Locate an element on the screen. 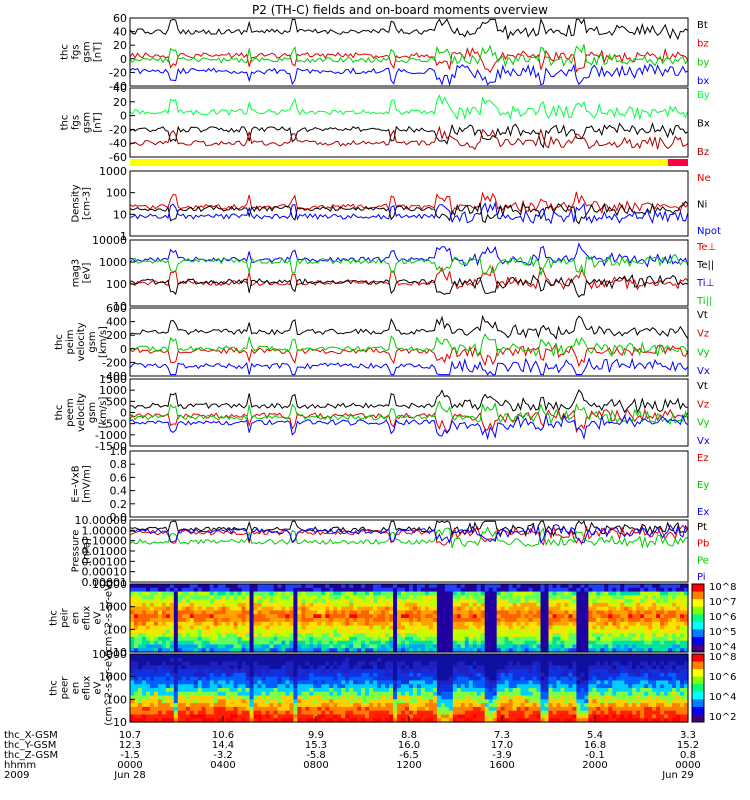  y-axis-label: Density [cm-3] is located at coordinates (82, 203).